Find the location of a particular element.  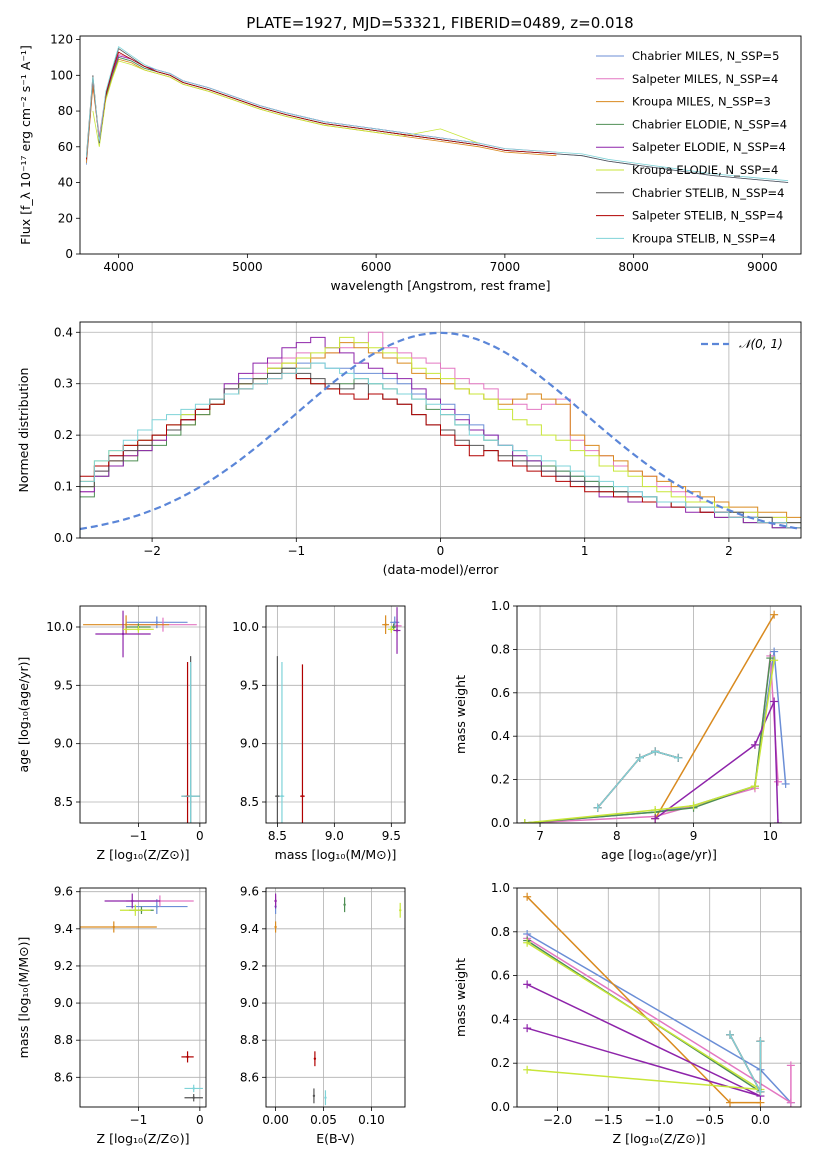

y-tick-label: 9.5 is located at coordinates (63, 685).